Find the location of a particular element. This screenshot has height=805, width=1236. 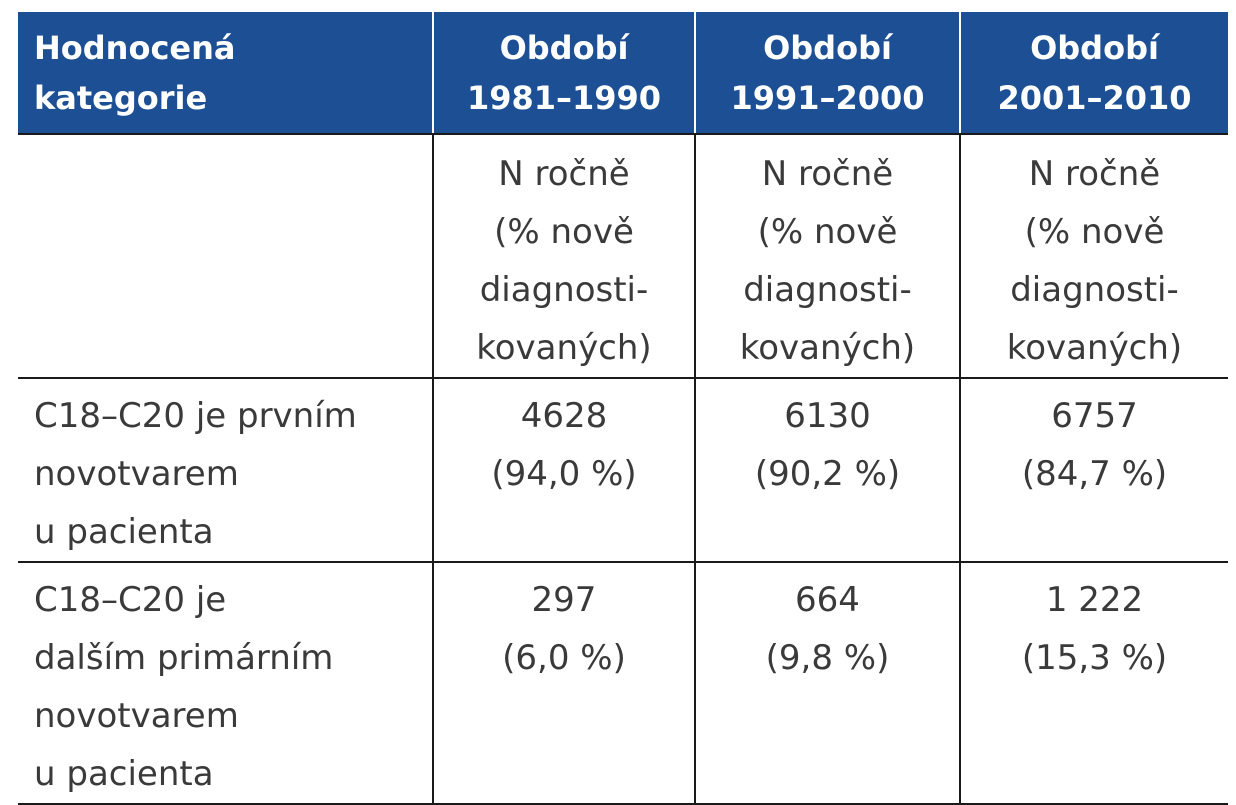

unit-row-label is located at coordinates (225, 256).